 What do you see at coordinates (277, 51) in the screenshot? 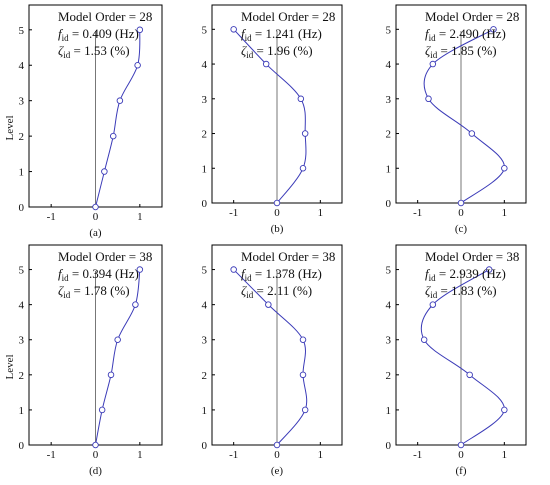
I see `damping-label: ζid = 1.96 (%)` at bounding box center [277, 51].